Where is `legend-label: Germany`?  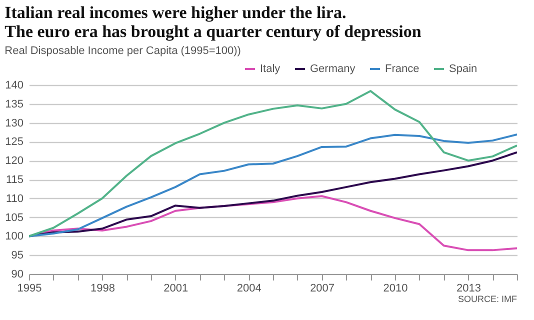
legend-label: Germany is located at coordinates (333, 69).